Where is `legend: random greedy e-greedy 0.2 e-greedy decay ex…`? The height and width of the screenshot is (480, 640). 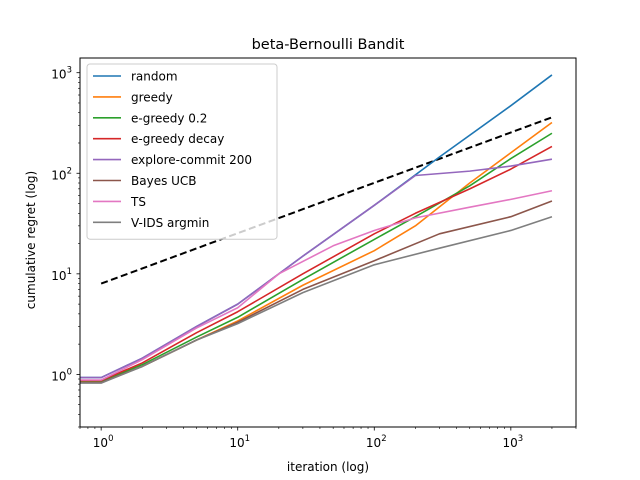 legend: random greedy e-greedy 0.2 e-greedy decay ex… is located at coordinates (182, 151).